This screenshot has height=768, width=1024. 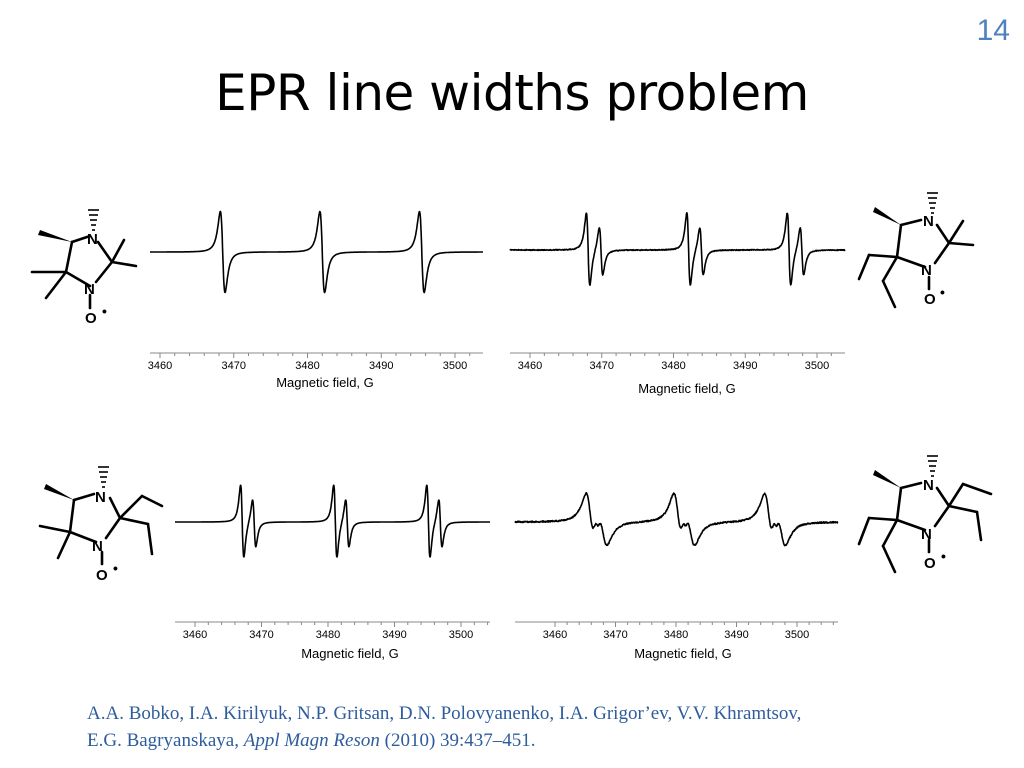 What do you see at coordinates (101, 525) in the screenshot?
I see `molecule-bottom-left: N N O •` at bounding box center [101, 525].